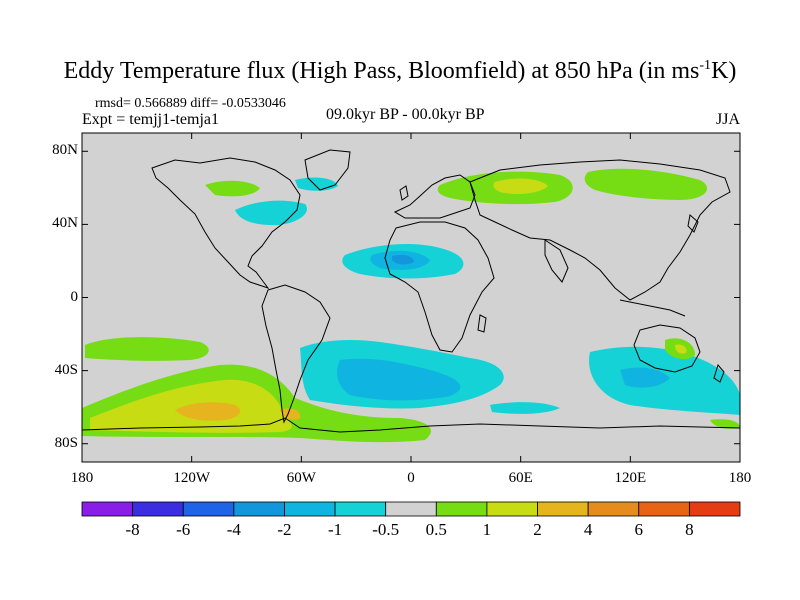 This screenshot has width=800, height=600. I want to click on contour-drake-orange, so click(290, 414).